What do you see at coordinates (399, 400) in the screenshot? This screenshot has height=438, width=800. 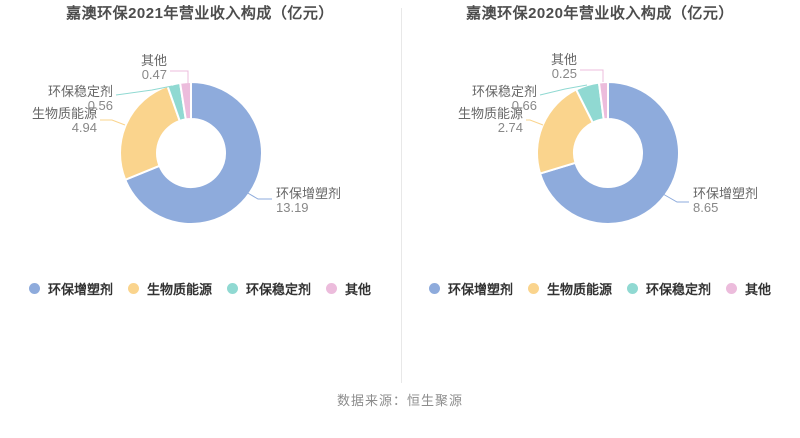 I see `data-source-note: 数据来源：恒生聚源` at bounding box center [399, 400].